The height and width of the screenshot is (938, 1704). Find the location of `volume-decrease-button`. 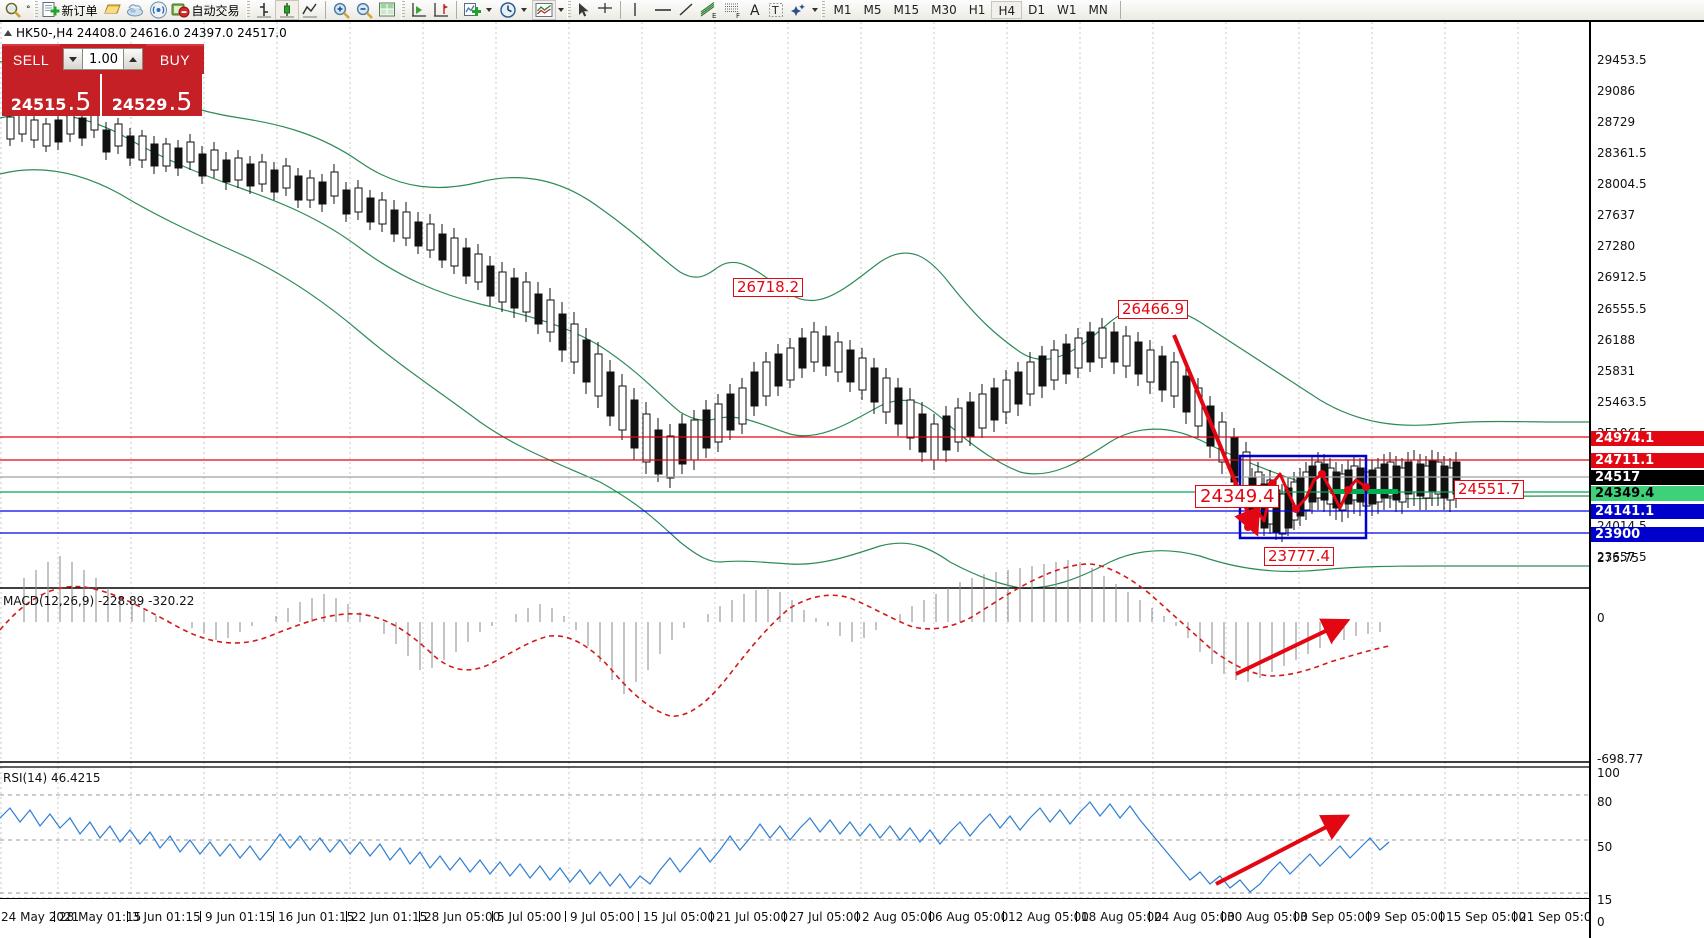

volume-decrease-button is located at coordinates (73, 59).